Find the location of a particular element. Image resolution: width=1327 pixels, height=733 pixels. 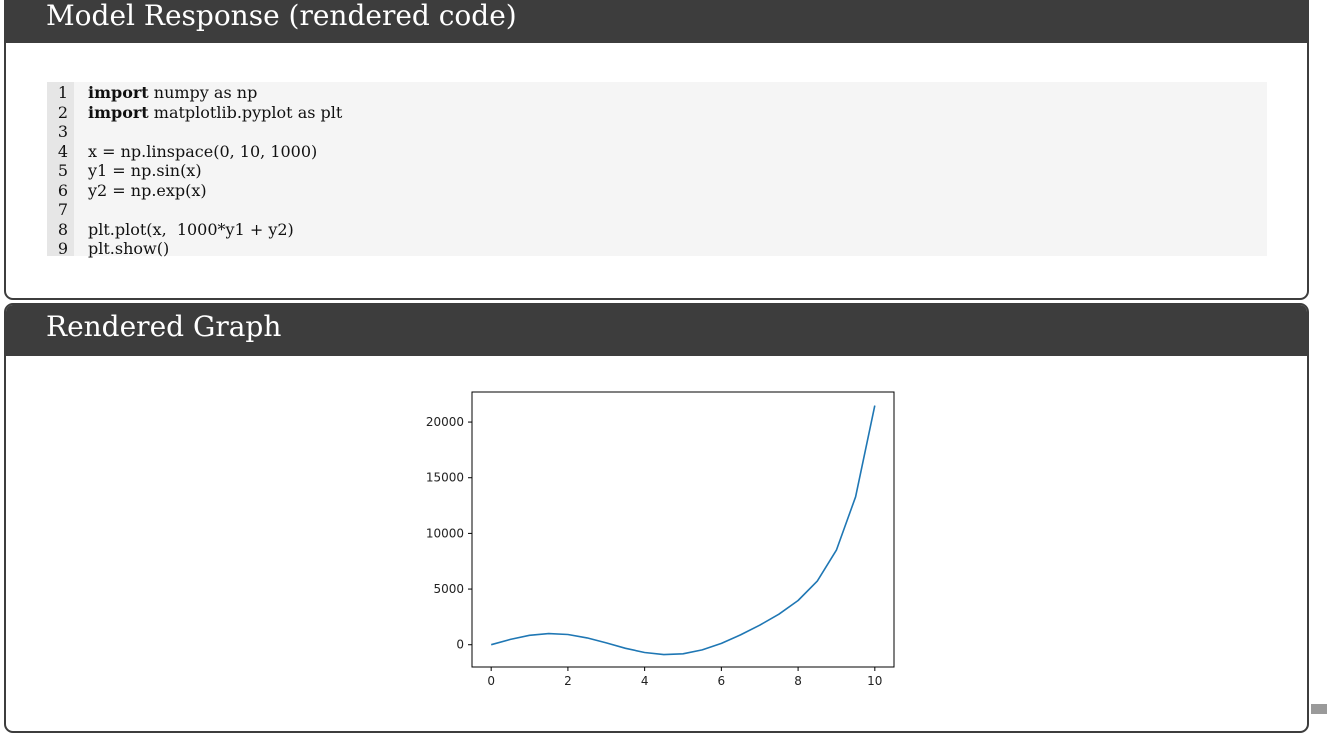

x-tick-label: 10 is located at coordinates (874, 681).